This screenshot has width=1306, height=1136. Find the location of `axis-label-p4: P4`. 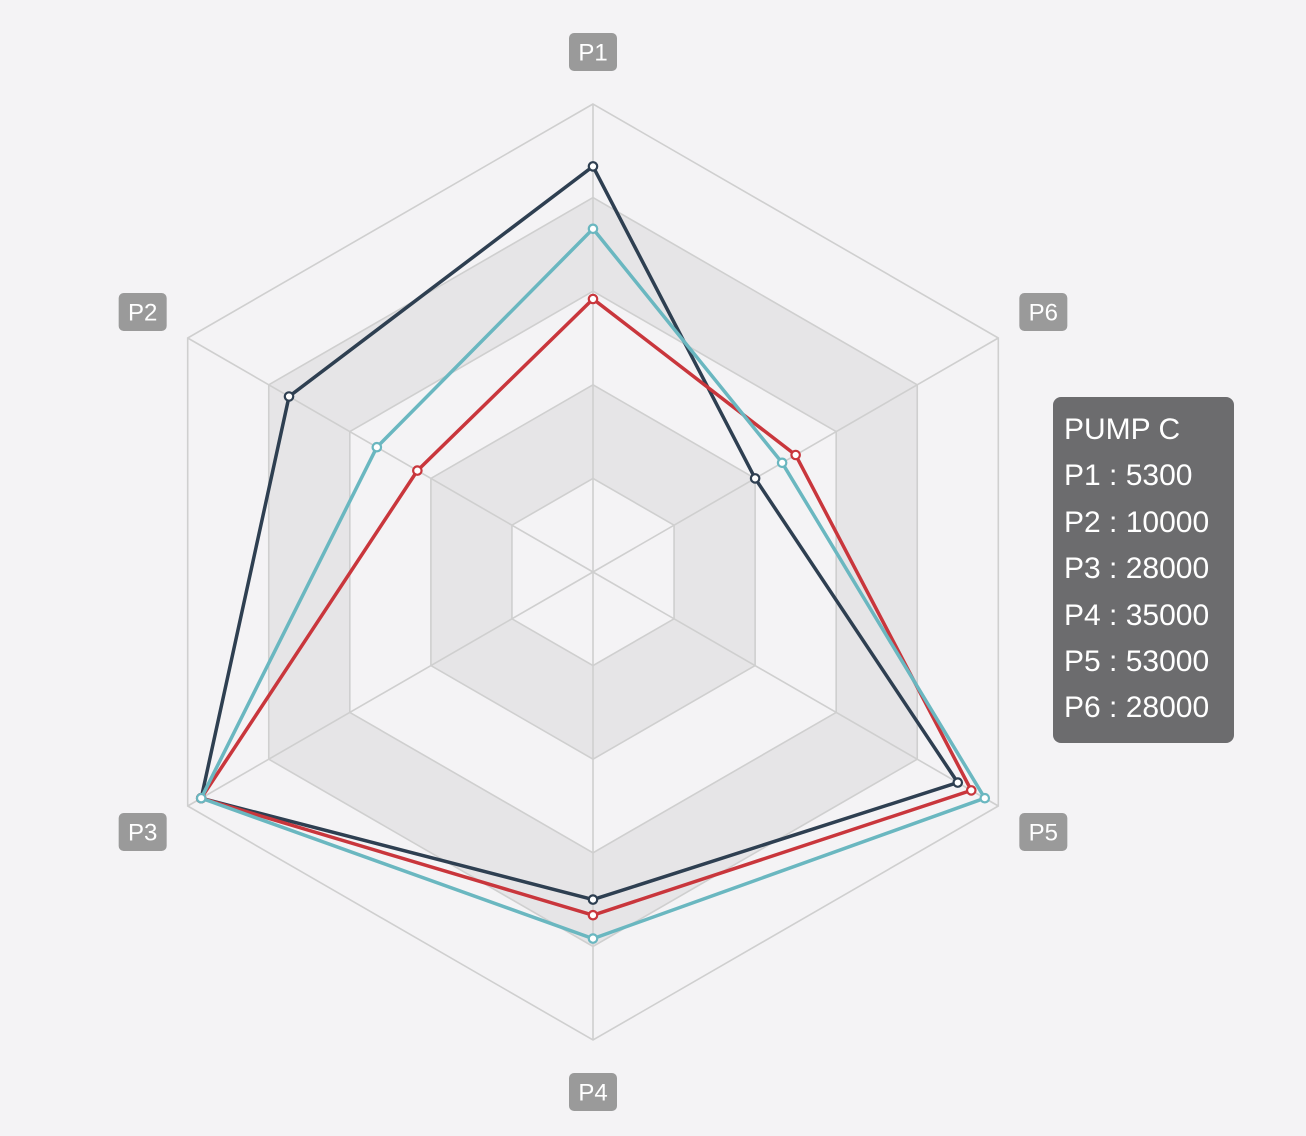

axis-label-p4: P4 is located at coordinates (593, 1092).